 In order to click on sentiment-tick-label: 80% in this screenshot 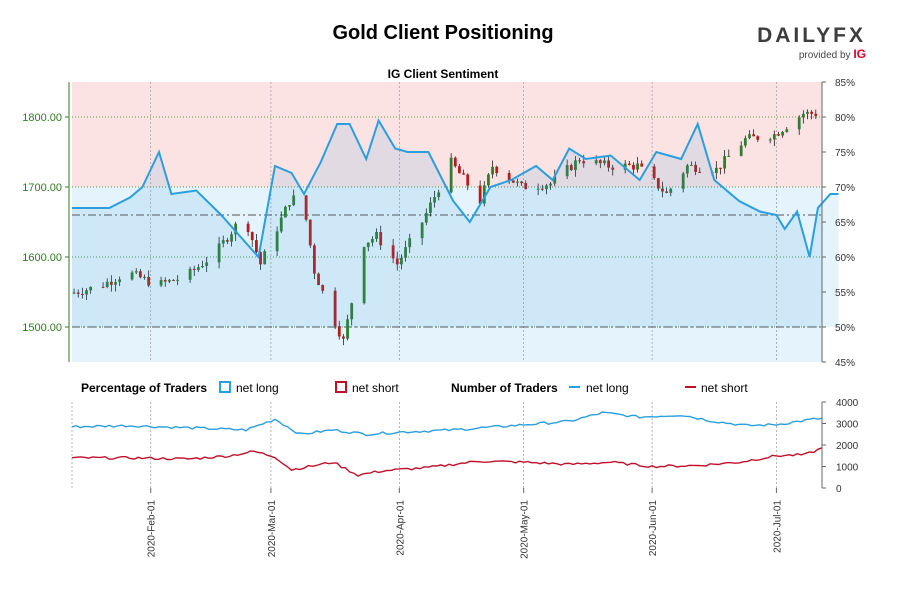, I will do `click(845, 118)`.